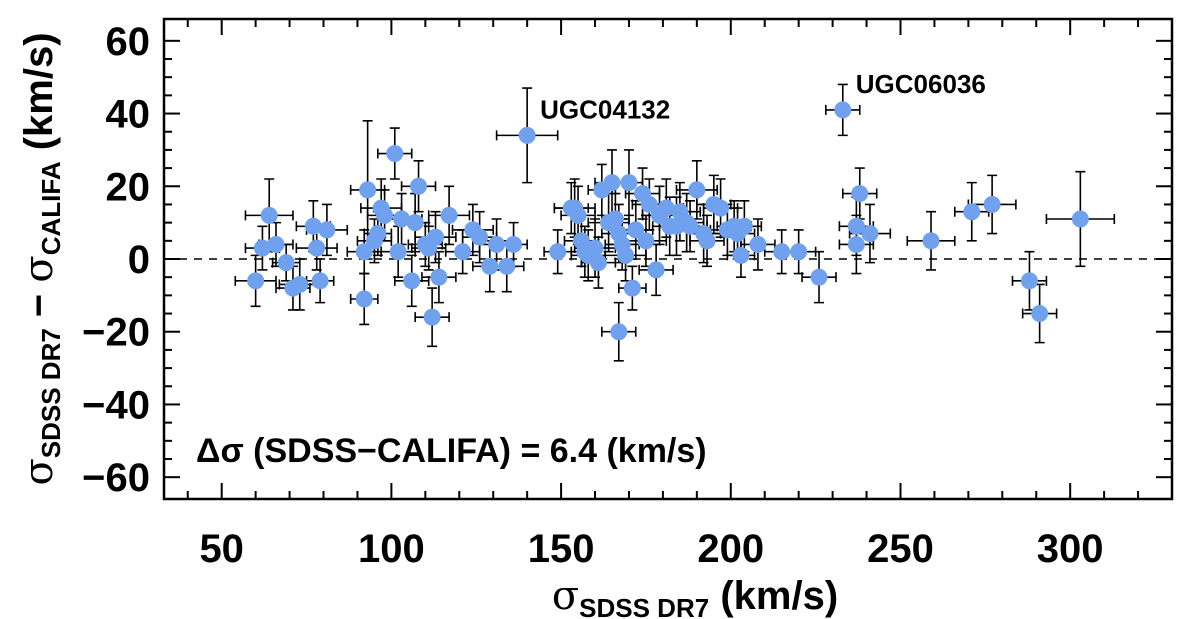  What do you see at coordinates (921, 84) in the screenshot?
I see `point-annotation: UGC06036` at bounding box center [921, 84].